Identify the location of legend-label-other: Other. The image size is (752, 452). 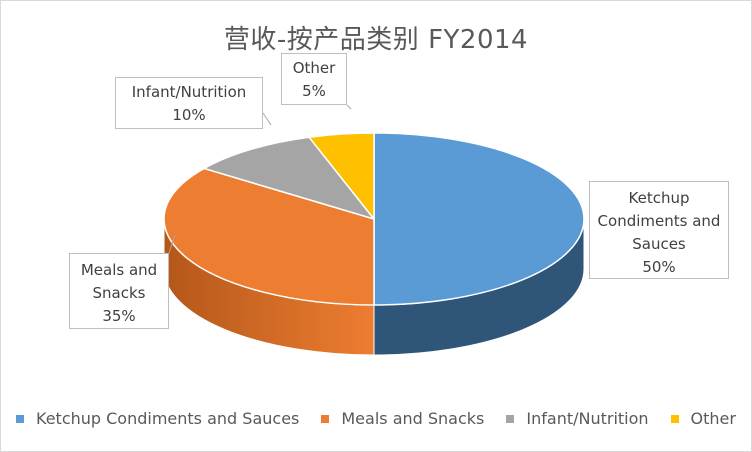
(713, 418).